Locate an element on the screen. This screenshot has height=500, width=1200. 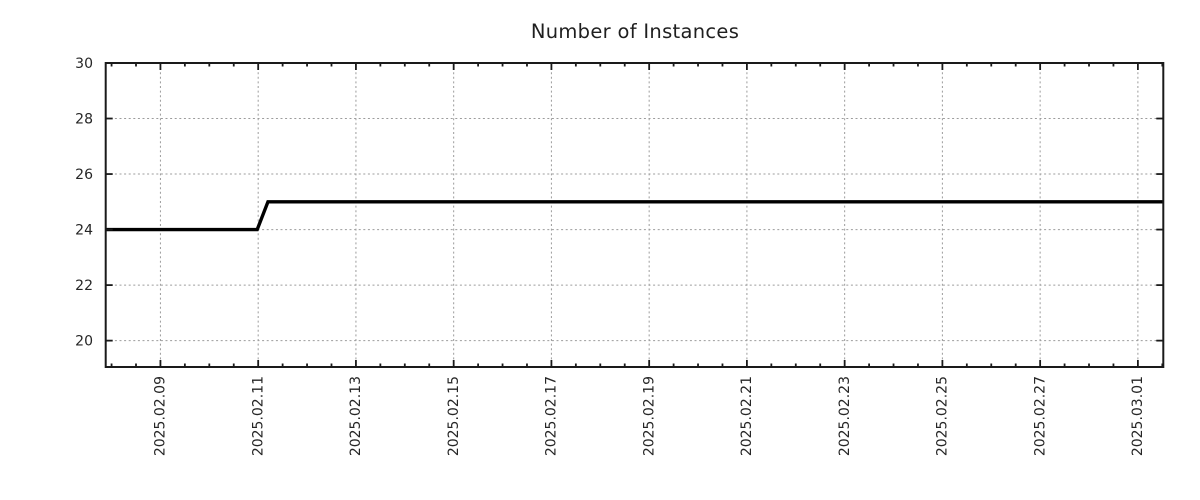
y-tick-label: 22 is located at coordinates (84, 286).